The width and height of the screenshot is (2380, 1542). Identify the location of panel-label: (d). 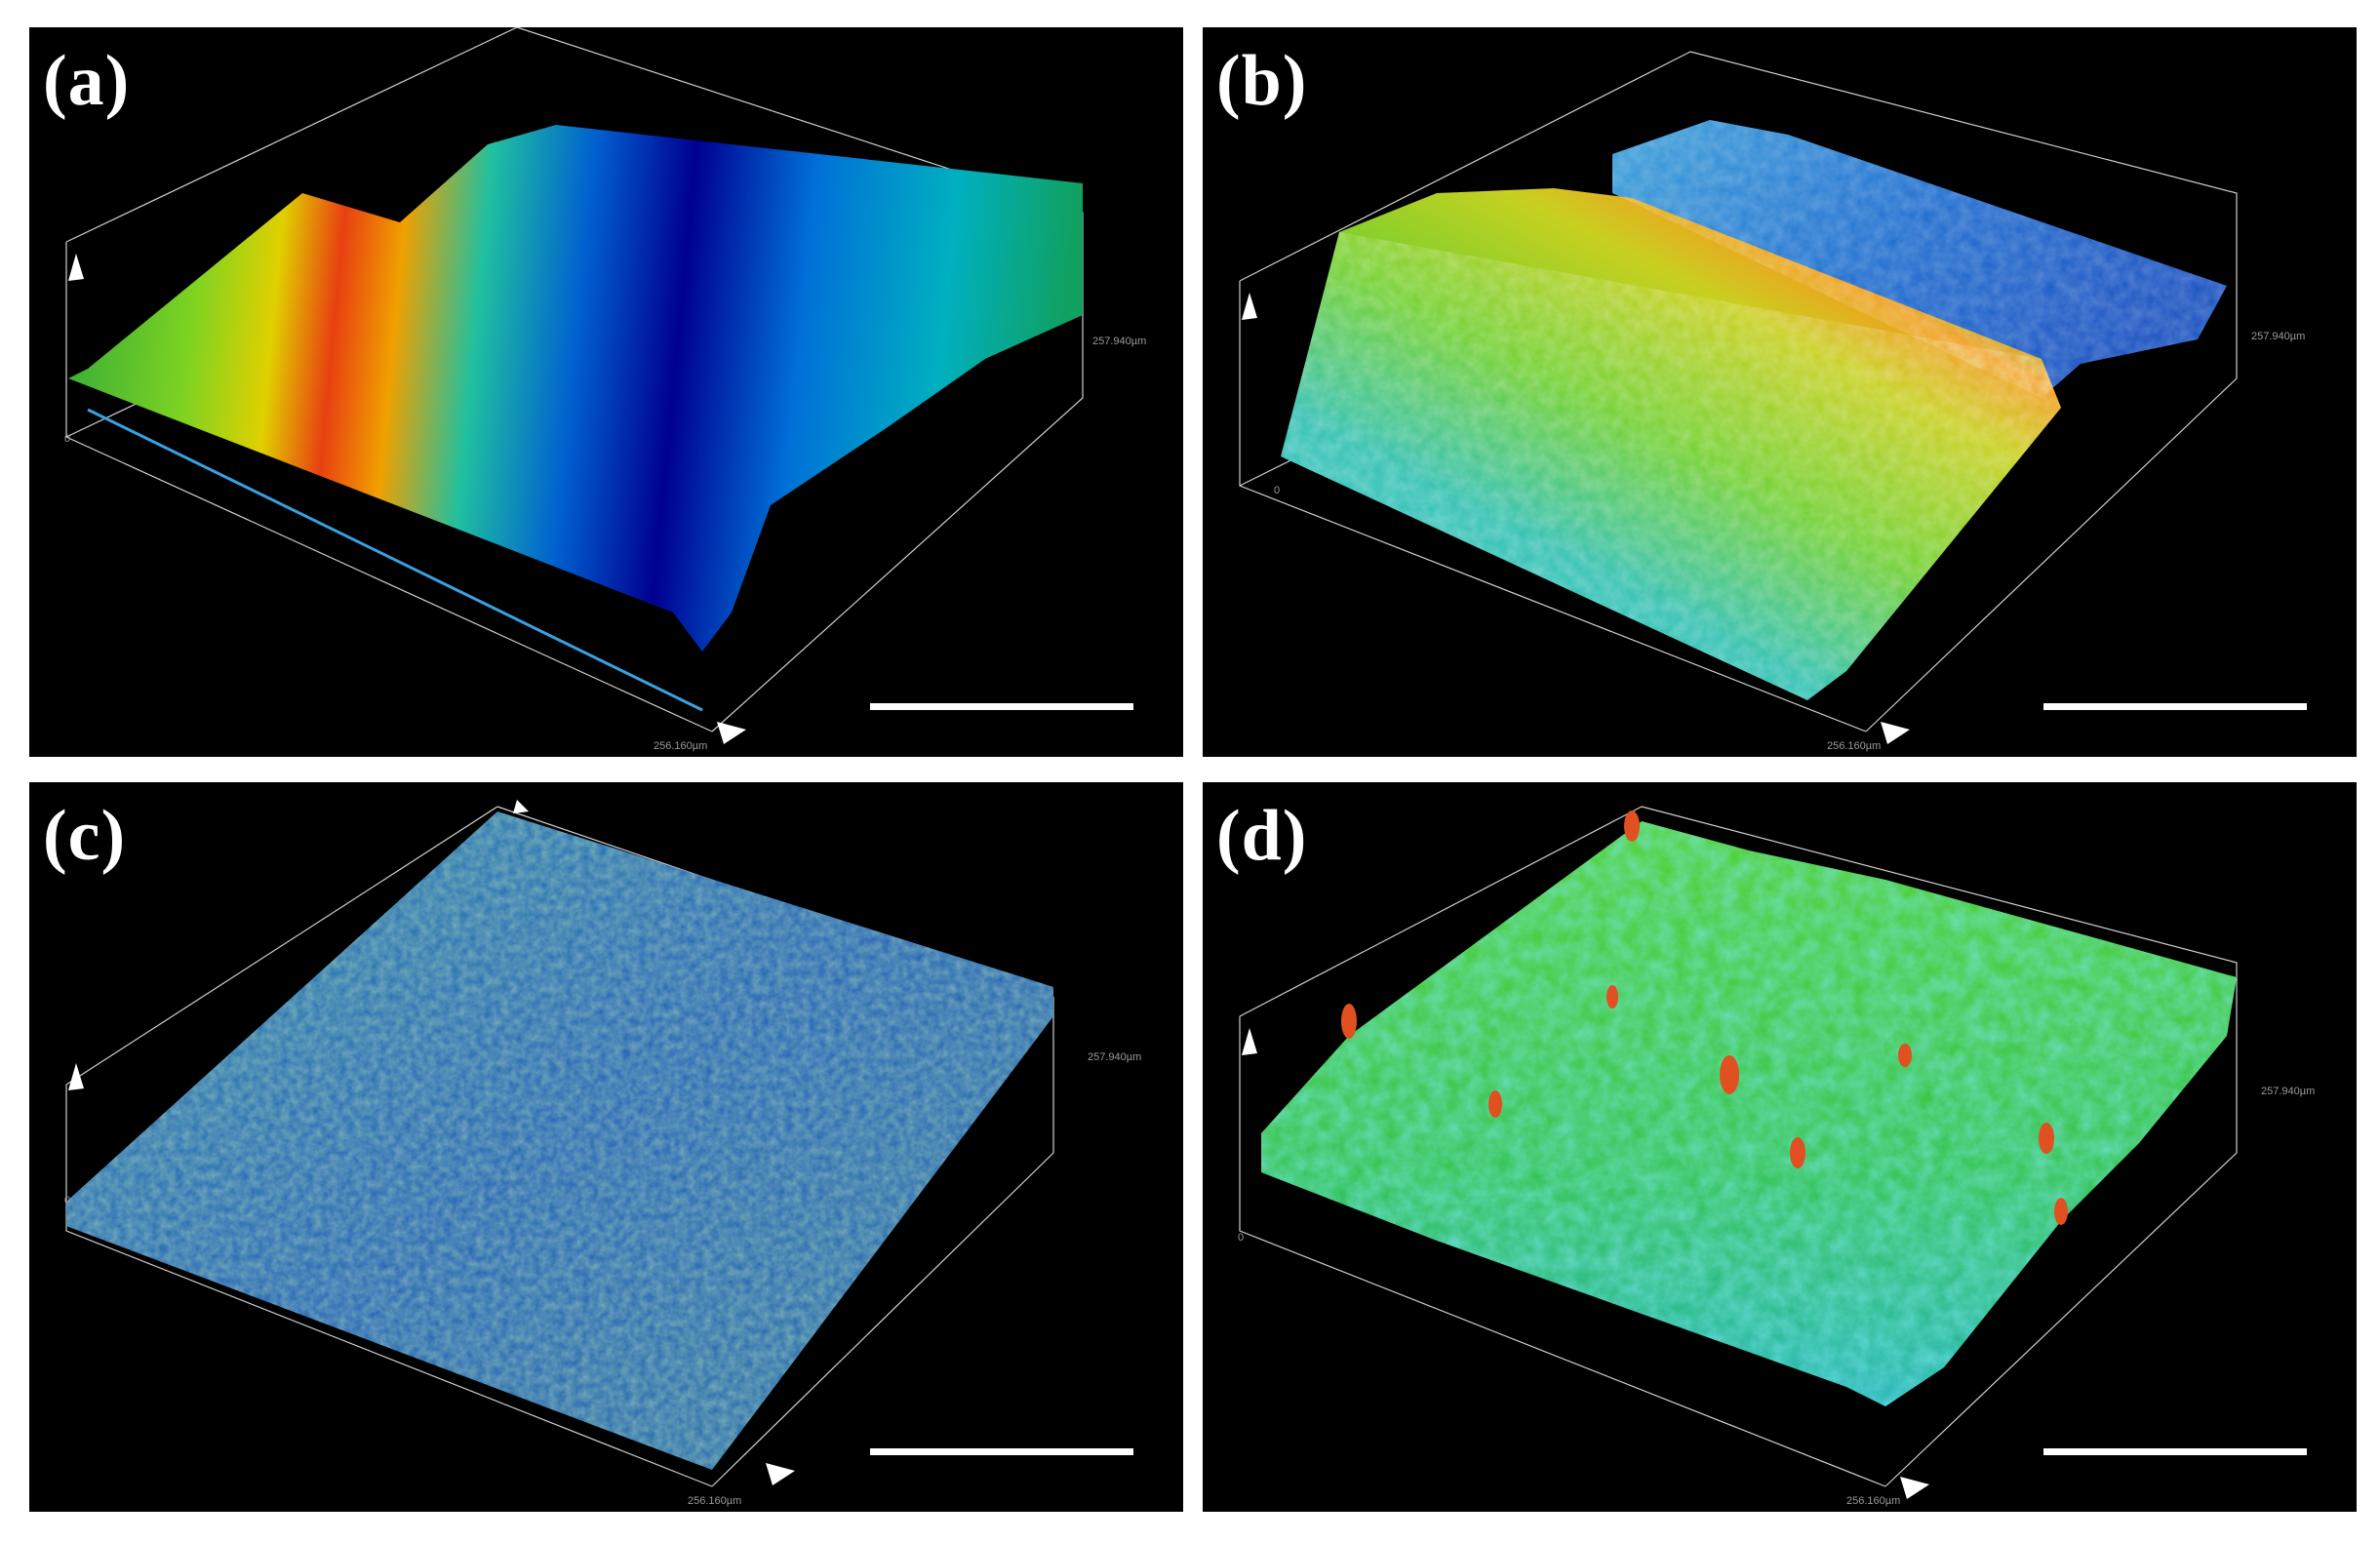
(1262, 836).